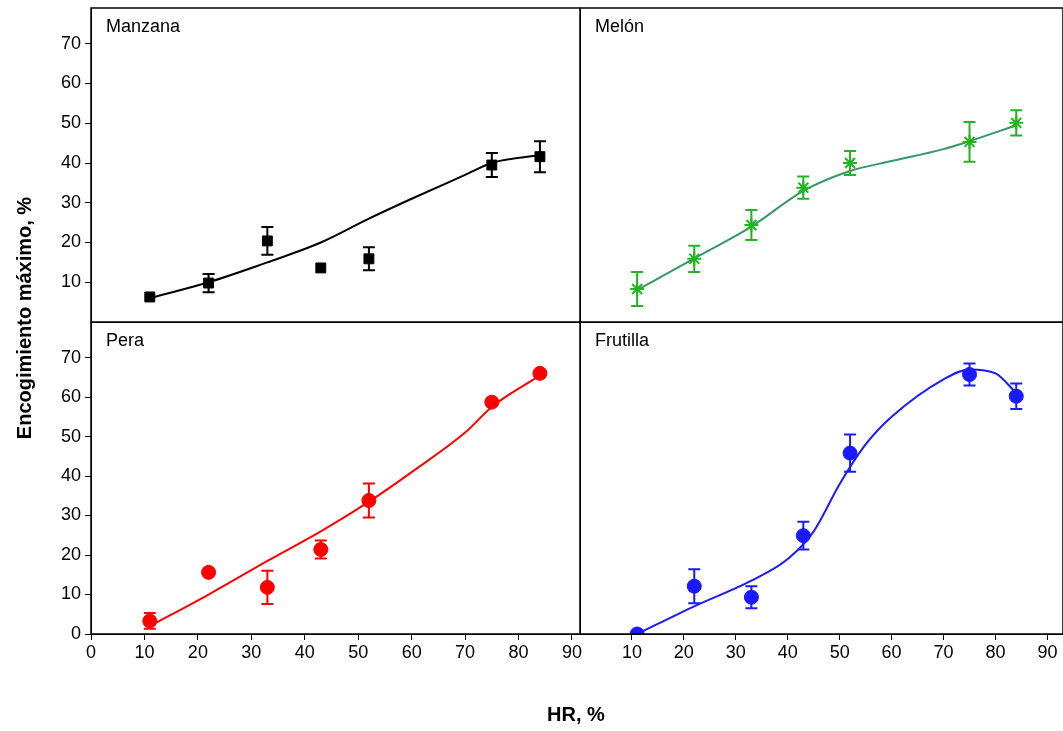 Image resolution: width=1063 pixels, height=731 pixels. What do you see at coordinates (144, 25) in the screenshot?
I see `text: Manzana` at bounding box center [144, 25].